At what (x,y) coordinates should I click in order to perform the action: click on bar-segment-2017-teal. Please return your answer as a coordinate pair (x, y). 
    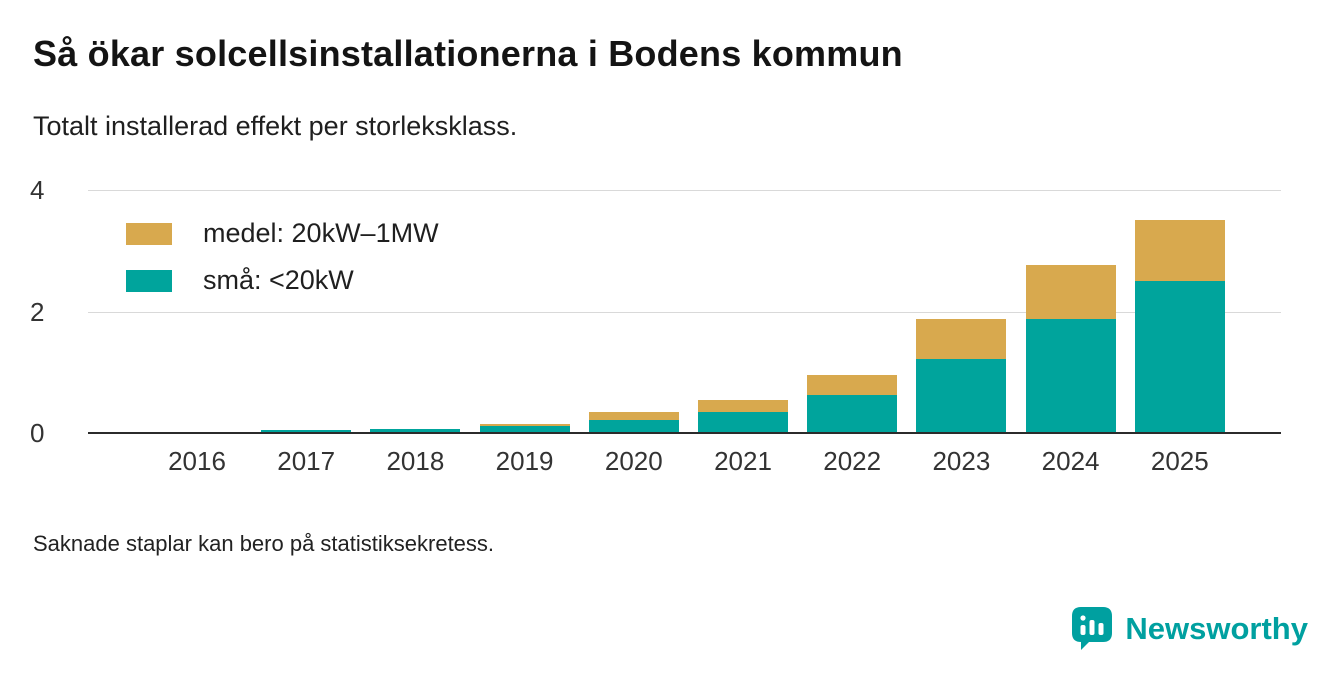
    Looking at the image, I should click on (306, 431).